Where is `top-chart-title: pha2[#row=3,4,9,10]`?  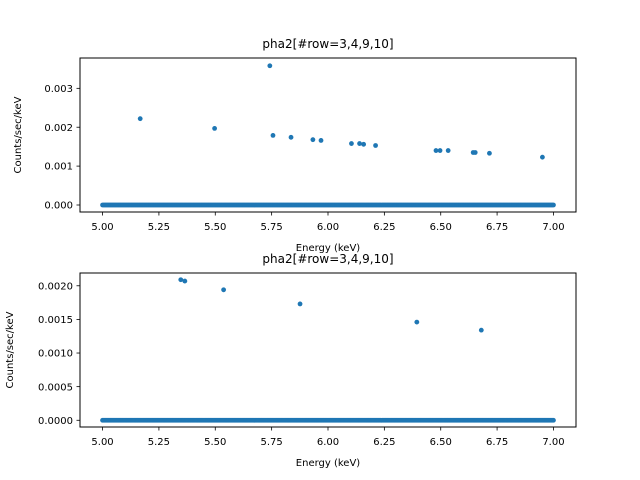 top-chart-title: pha2[#row=3,4,9,10] is located at coordinates (327, 44).